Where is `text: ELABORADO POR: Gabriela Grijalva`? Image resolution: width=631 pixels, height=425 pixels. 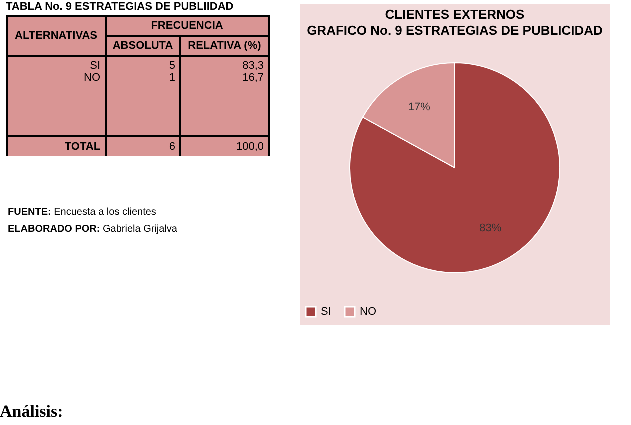
text: ELABORADO POR: Gabriela Grijalva is located at coordinates (93, 230).